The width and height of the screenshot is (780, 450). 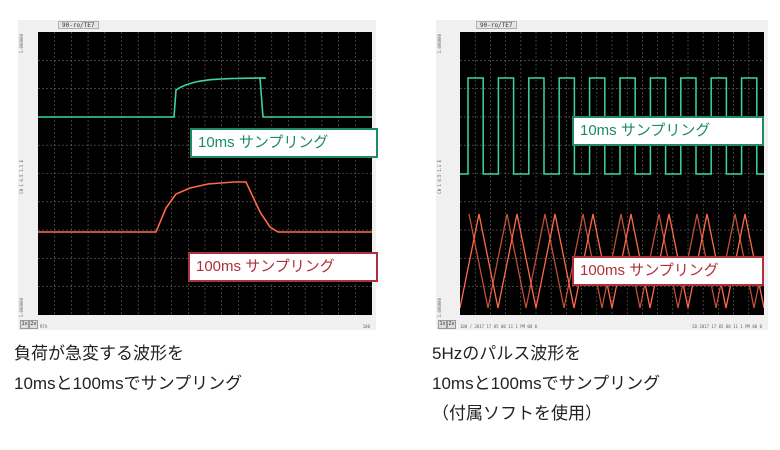 I want to click on right-footer-start: 100 / 2017 17 05 00 11 1 PM 00 0, so click(x=499, y=326).